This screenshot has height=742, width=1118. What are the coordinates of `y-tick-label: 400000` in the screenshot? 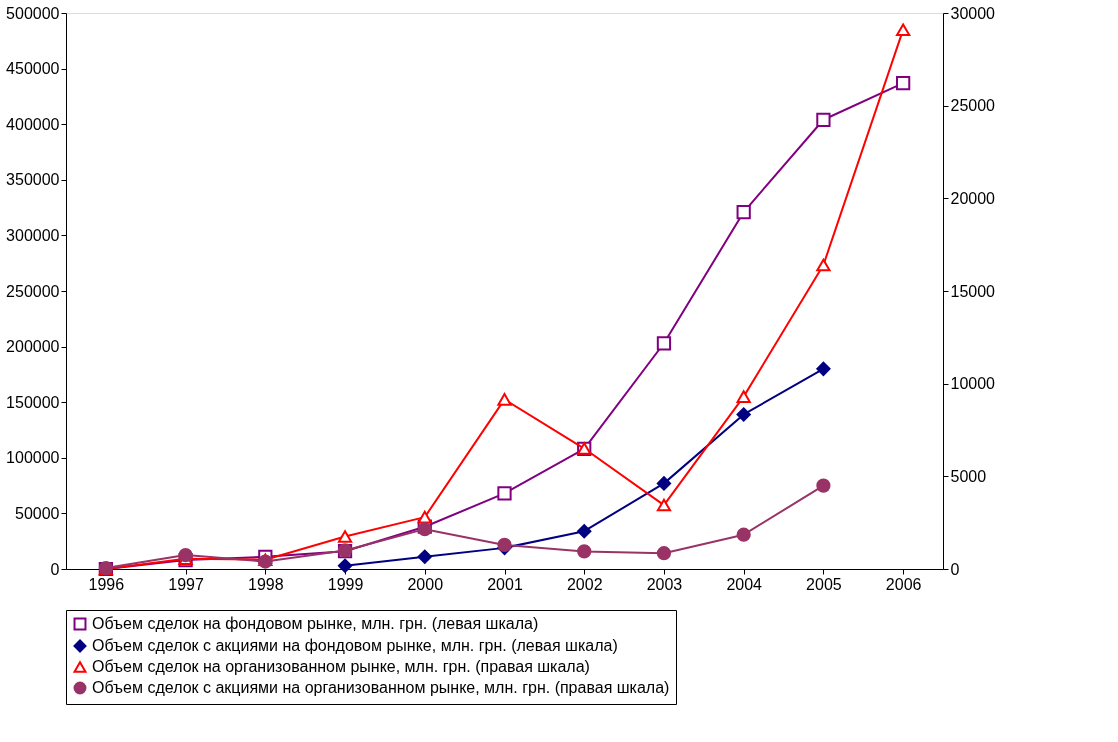 It's located at (33, 124).